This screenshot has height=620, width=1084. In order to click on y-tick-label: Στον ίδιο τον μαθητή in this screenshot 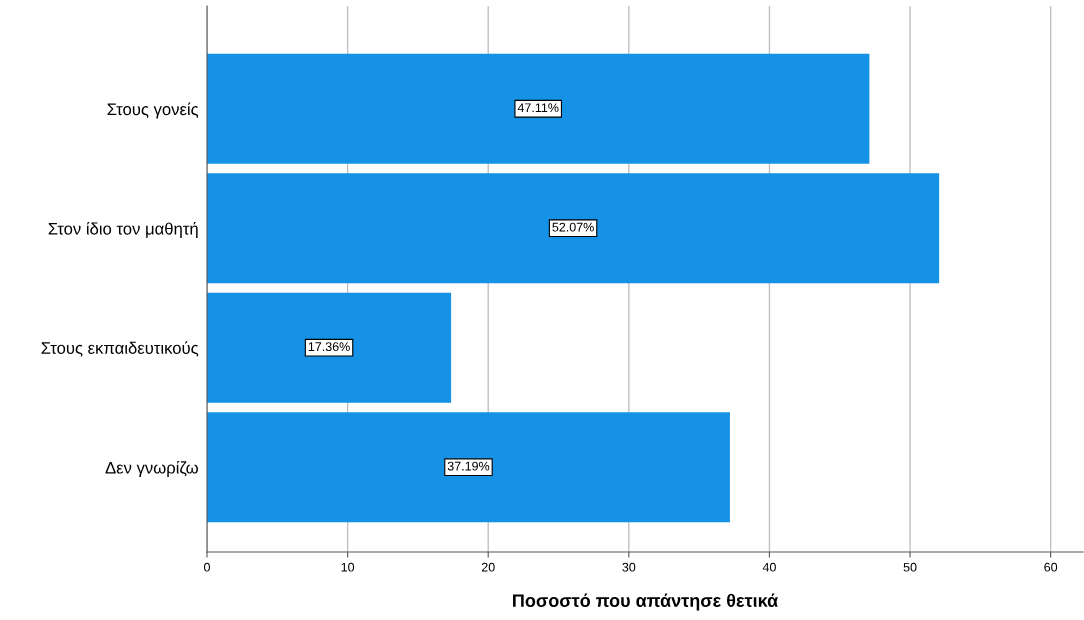, I will do `click(123, 229)`.